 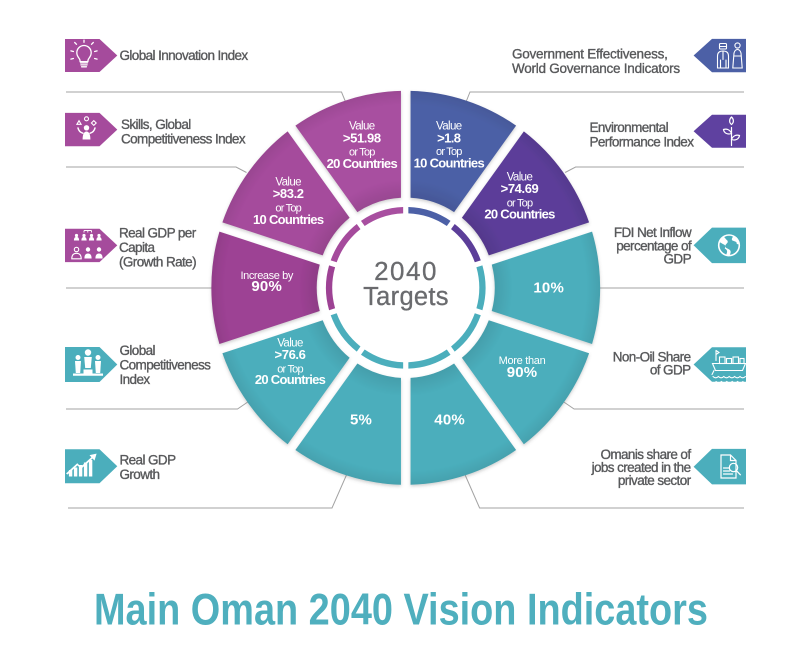 I want to click on svg-text: >74.69, so click(x=520, y=188).